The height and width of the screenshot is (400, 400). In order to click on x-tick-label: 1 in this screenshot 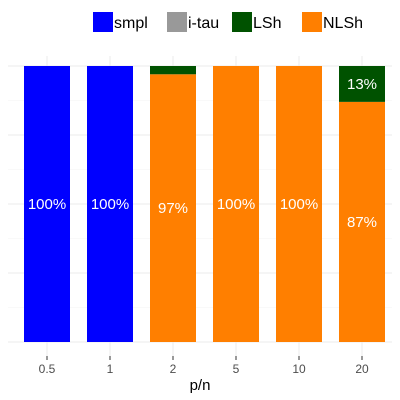, I will do `click(110, 369)`.